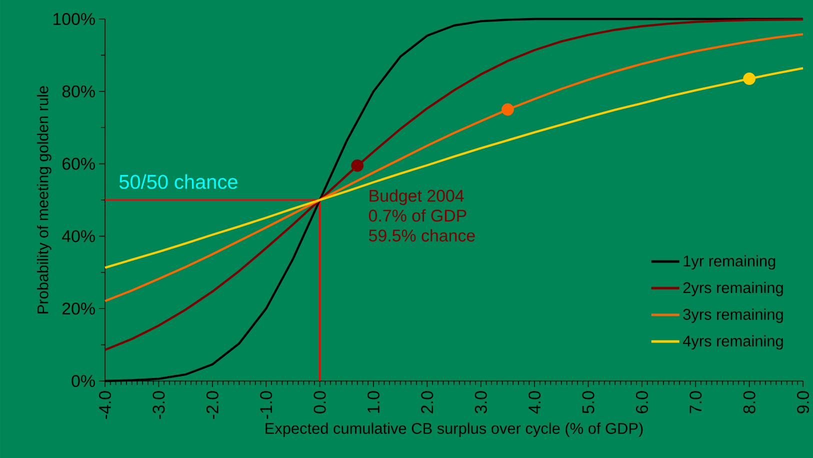 The width and height of the screenshot is (813, 458). Describe the element at coordinates (78, 308) in the screenshot. I see `y-tick-label: 20%` at that location.